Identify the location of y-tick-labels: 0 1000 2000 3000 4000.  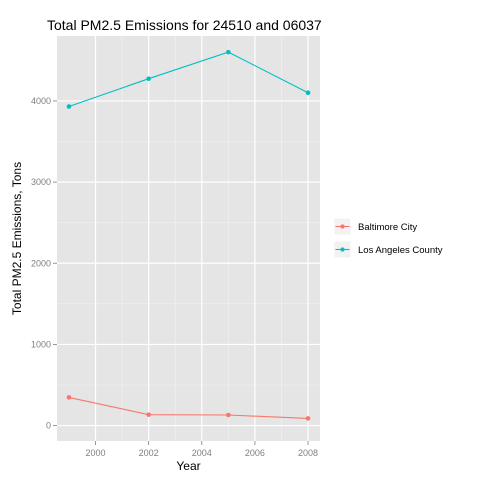
(41, 263).